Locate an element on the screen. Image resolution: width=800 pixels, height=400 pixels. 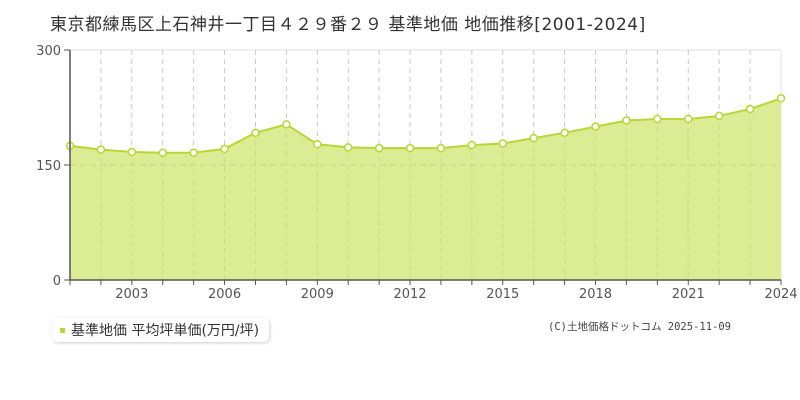
svg-text: 2024 is located at coordinates (780, 294).